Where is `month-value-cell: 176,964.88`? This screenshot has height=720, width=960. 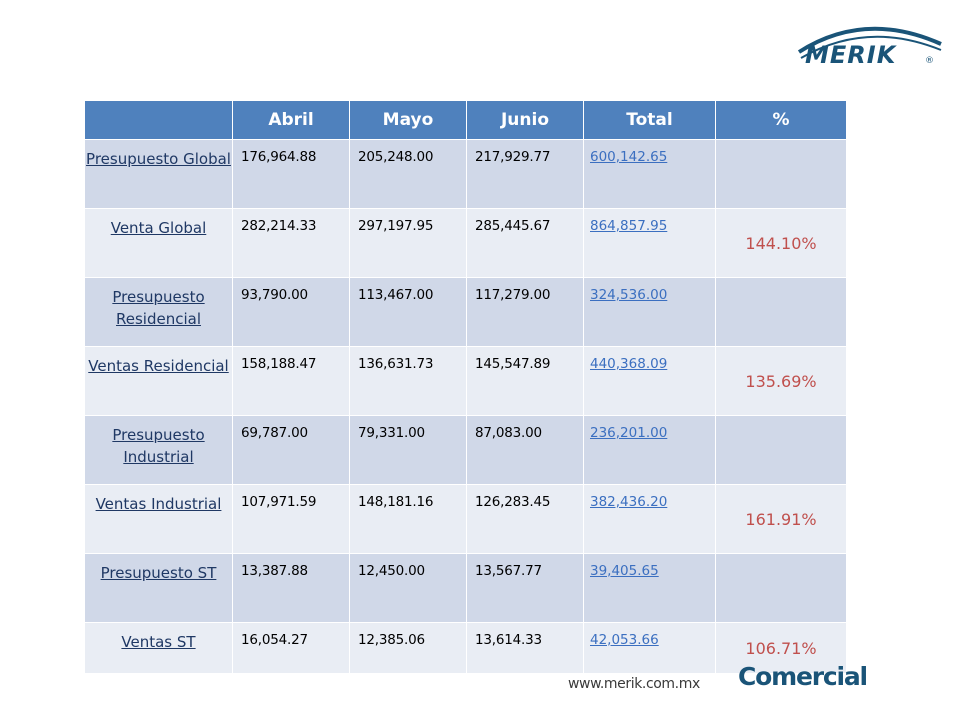
month-value-cell: 176,964.88 is located at coordinates (291, 174).